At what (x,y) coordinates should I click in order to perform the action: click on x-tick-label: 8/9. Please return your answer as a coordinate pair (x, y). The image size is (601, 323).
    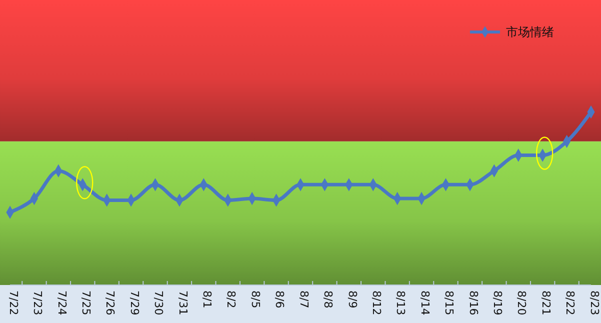
    Looking at the image, I should click on (352, 299).